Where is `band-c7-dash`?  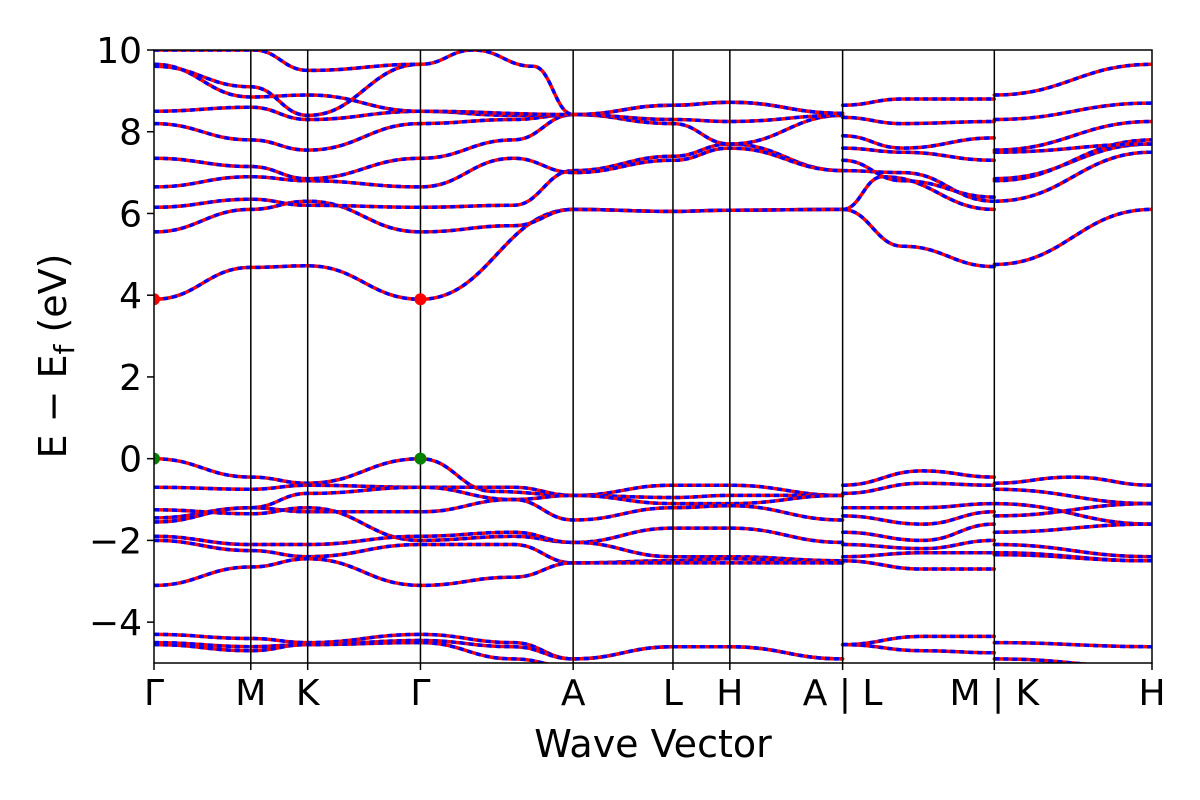
band-c7-dash is located at coordinates (653, 113).